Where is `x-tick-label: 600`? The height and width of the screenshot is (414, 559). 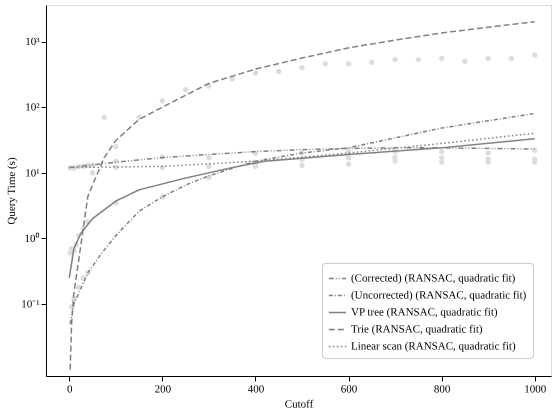 x-tick-label: 600 is located at coordinates (349, 390).